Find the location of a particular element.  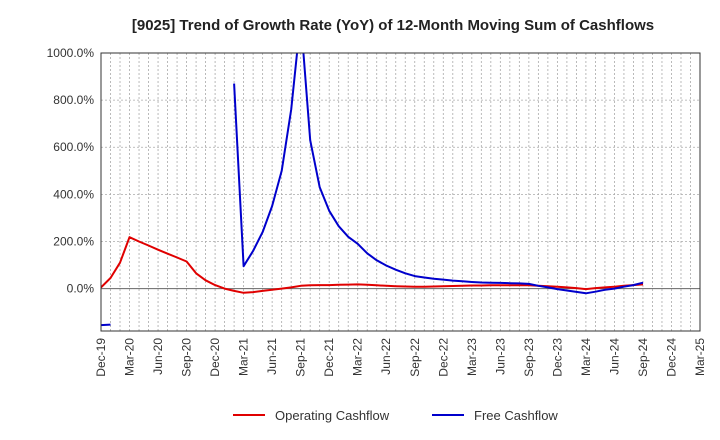

x-tick-label: Sep-24 is located at coordinates (643, 357).